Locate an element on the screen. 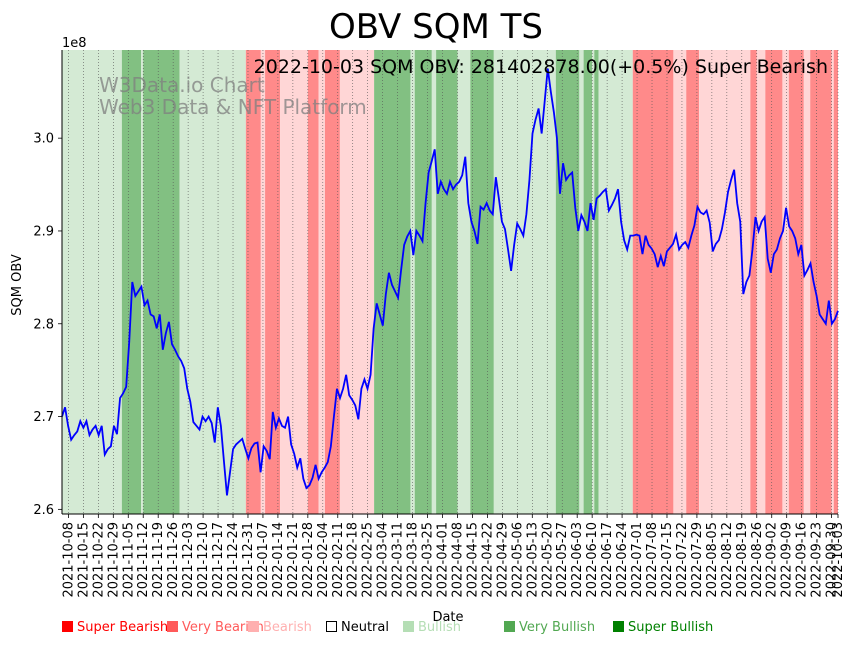 Image resolution: width=855 pixels, height=646 pixels. y-tick-label: 3.0 is located at coordinates (43, 139).